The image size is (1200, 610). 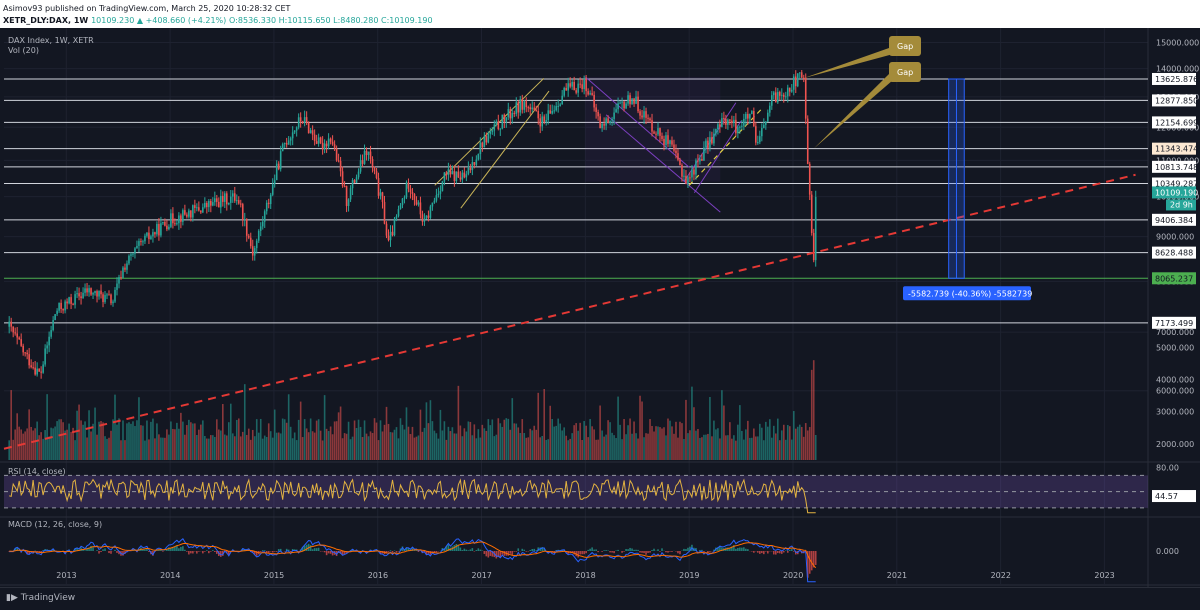 I want to click on time-tick-label: 2016, so click(x=378, y=575).